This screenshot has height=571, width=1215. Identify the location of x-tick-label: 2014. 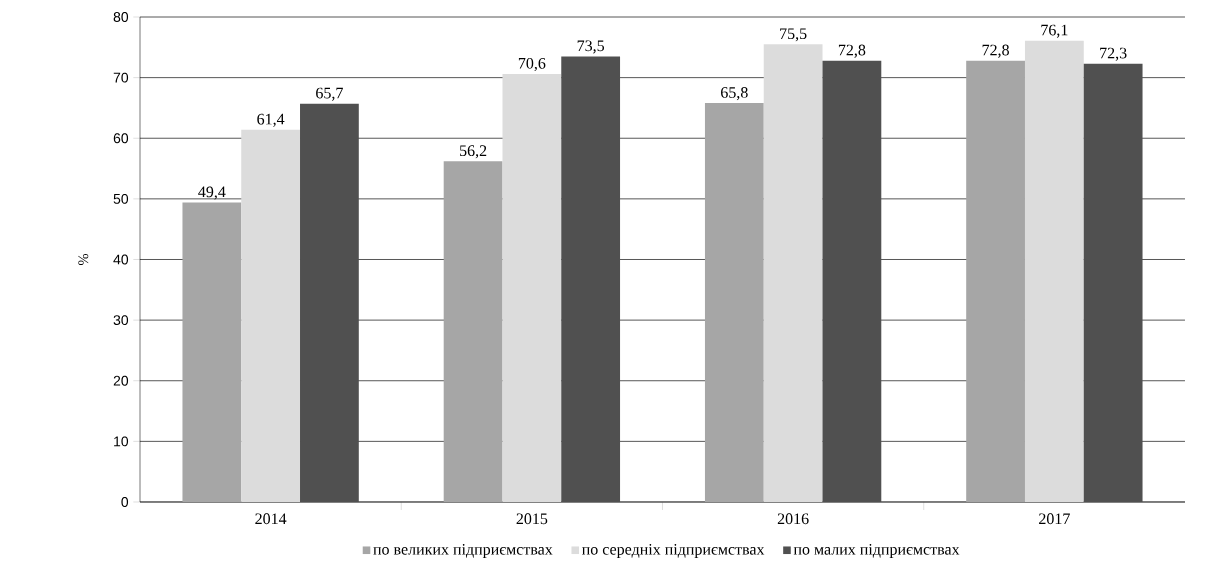
(271, 519).